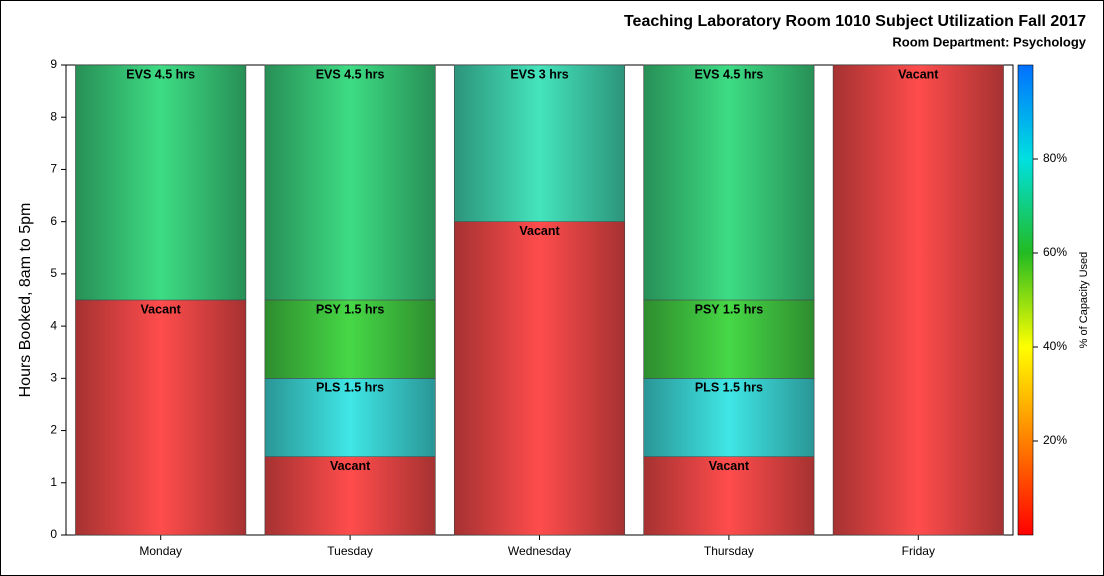  I want to click on data-label: EVS 3 hrs, so click(539, 74).